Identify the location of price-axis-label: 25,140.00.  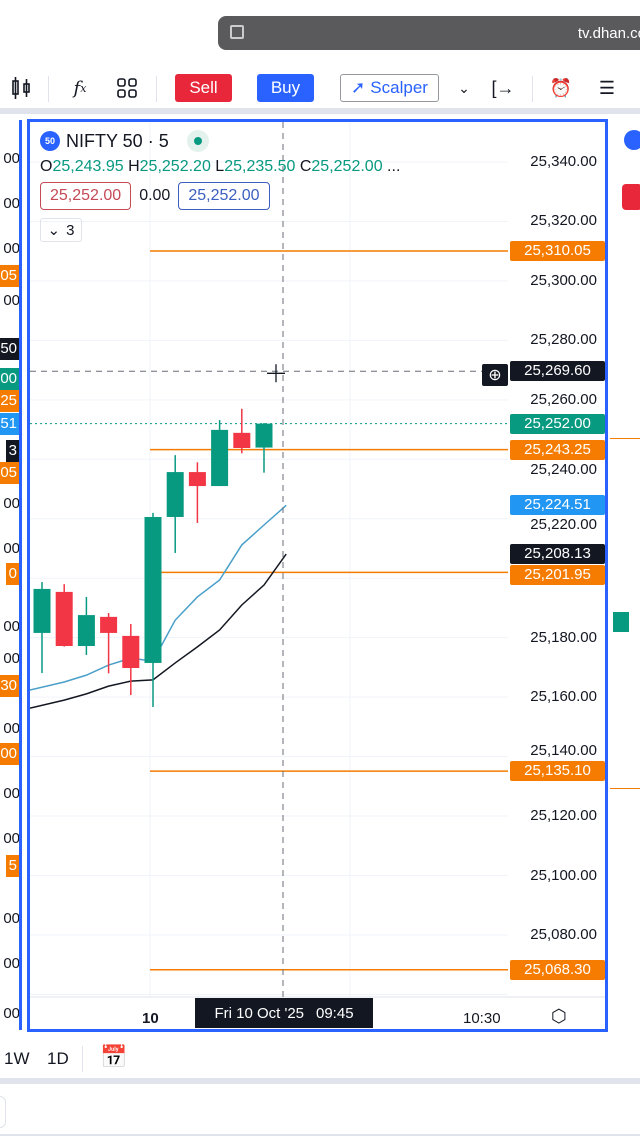
(563, 751).